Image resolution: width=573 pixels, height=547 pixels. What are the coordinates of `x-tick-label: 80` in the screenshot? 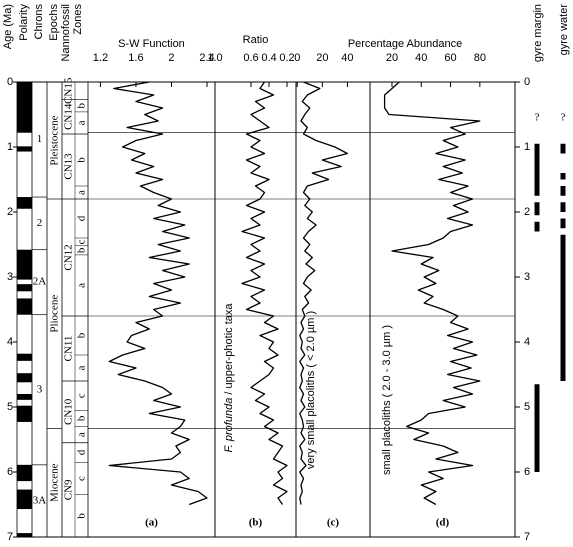 It's located at (480, 58).